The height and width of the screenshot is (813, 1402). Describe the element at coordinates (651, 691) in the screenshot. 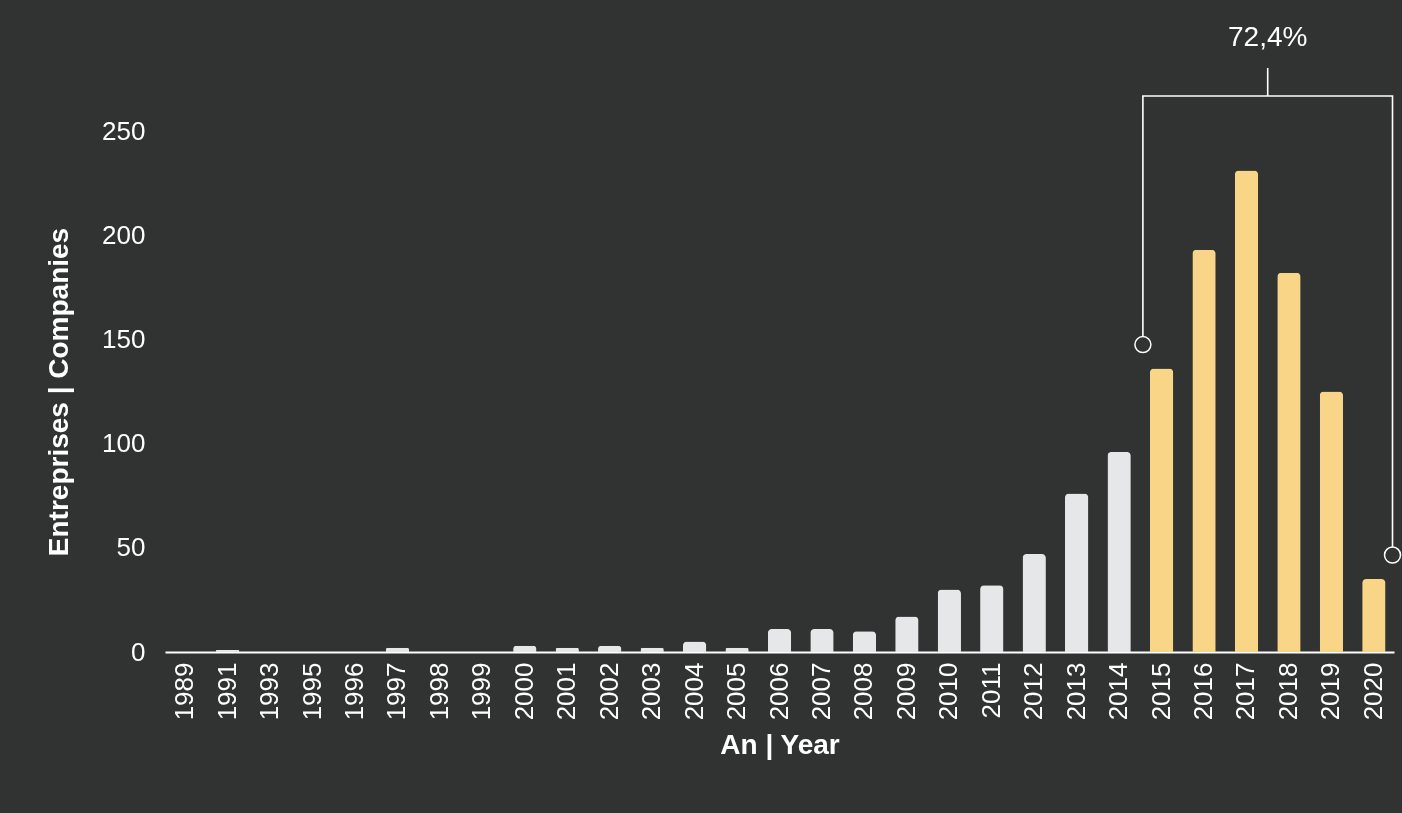

I see `x-tick-label: 2003` at that location.